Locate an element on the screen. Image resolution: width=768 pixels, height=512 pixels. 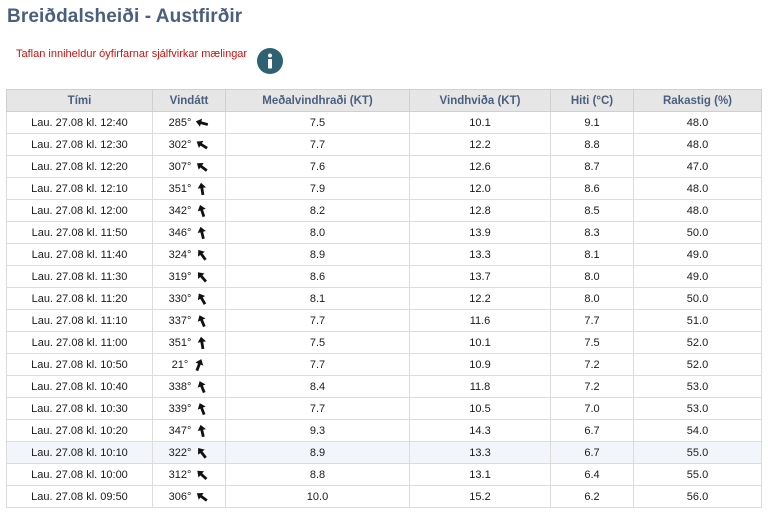
col-header-humidity: Rakastig (%) is located at coordinates (697, 100).